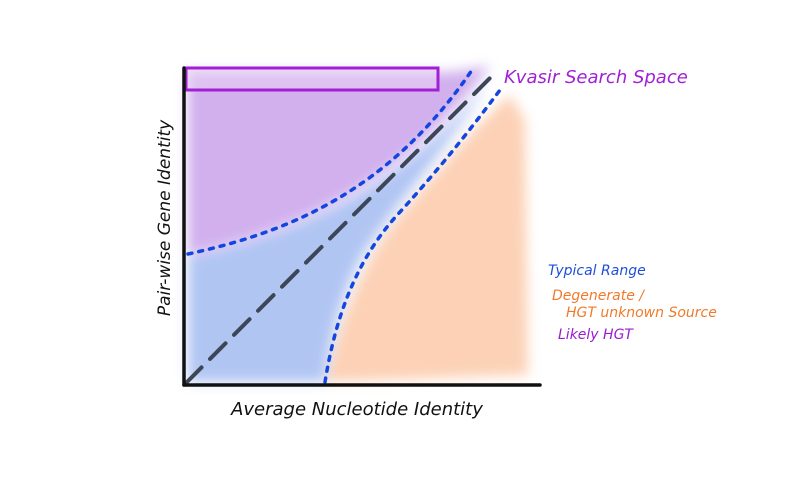 This screenshot has width=800, height=500. What do you see at coordinates (165, 217) in the screenshot?
I see `y-axis-label: Pair-wise Gene Identity` at bounding box center [165, 217].